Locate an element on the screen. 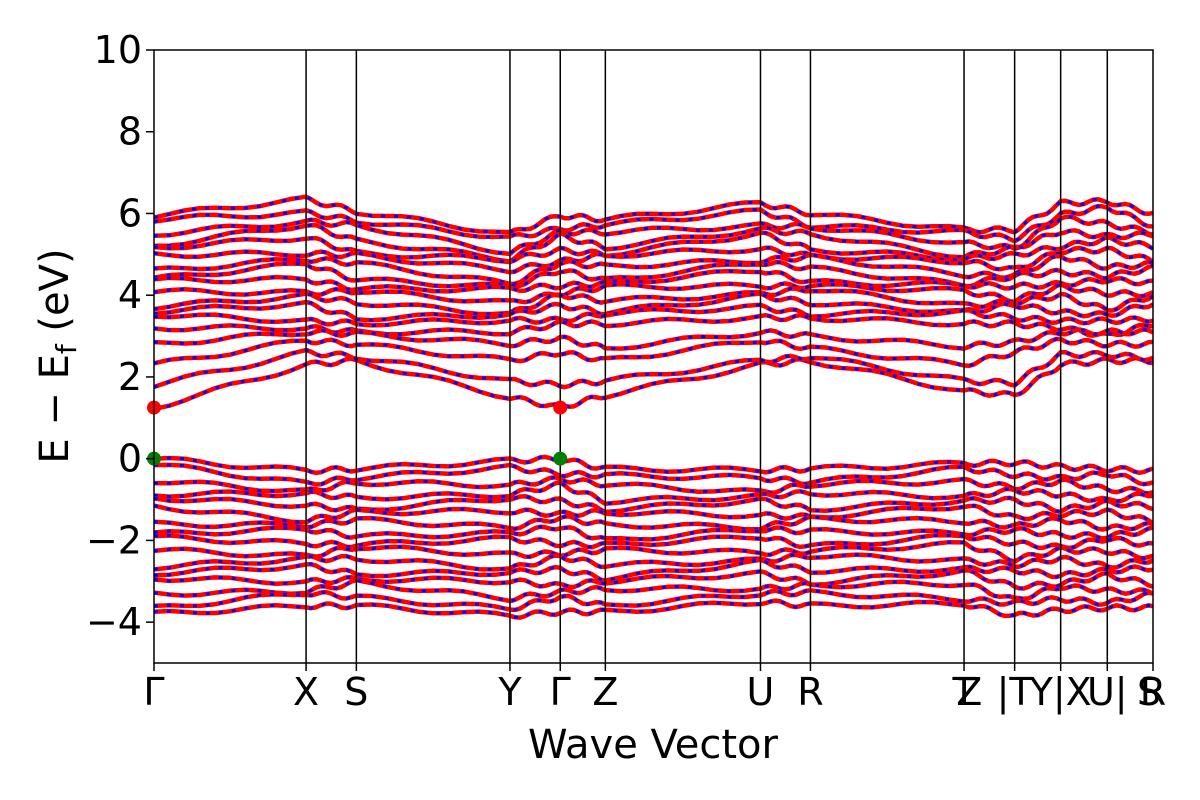 Image resolution: width=1200 pixels, height=800 pixels. y-axis-label-subscript: f is located at coordinates (66, 348).